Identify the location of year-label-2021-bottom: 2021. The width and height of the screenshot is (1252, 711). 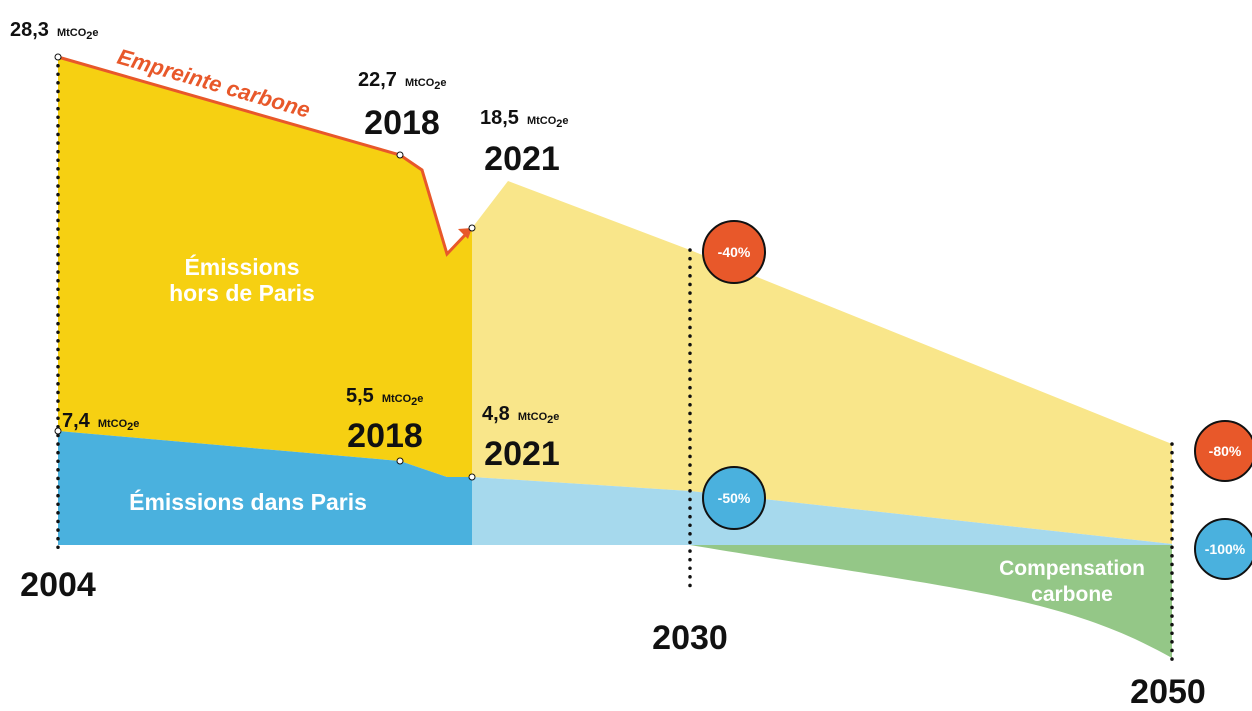
(522, 454).